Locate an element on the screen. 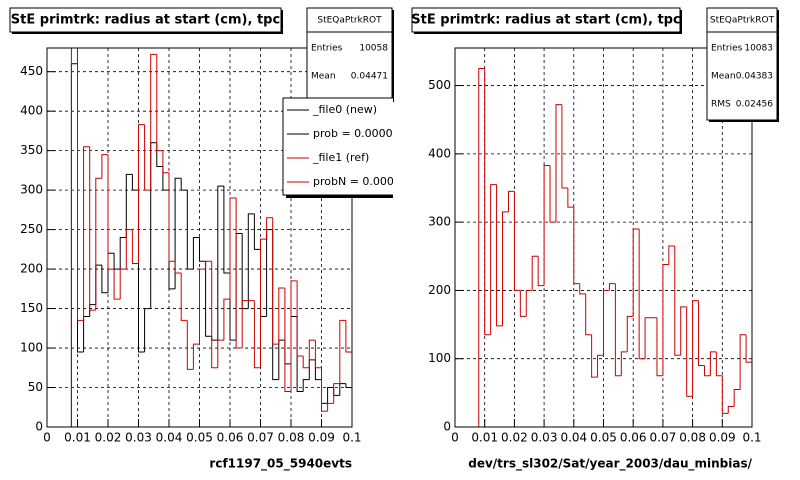  stats-label: Entries is located at coordinates (327, 49).